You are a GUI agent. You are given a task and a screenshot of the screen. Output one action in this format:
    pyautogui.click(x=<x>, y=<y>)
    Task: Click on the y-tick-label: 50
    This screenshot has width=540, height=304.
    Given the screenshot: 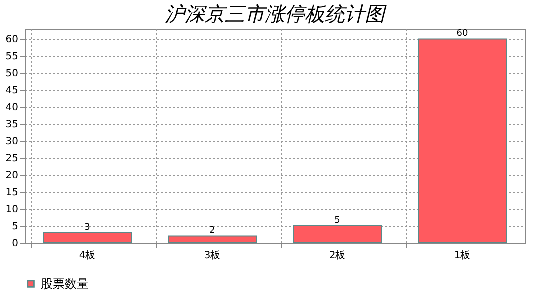 What is the action you would take?
    pyautogui.click(x=12, y=74)
    